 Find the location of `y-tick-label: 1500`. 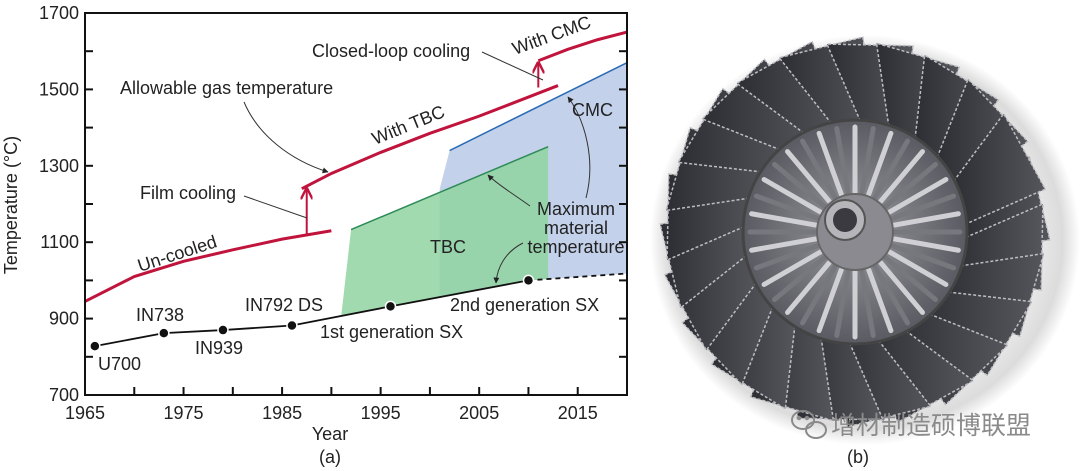

y-tick-label: 1500 is located at coordinates (59, 89).